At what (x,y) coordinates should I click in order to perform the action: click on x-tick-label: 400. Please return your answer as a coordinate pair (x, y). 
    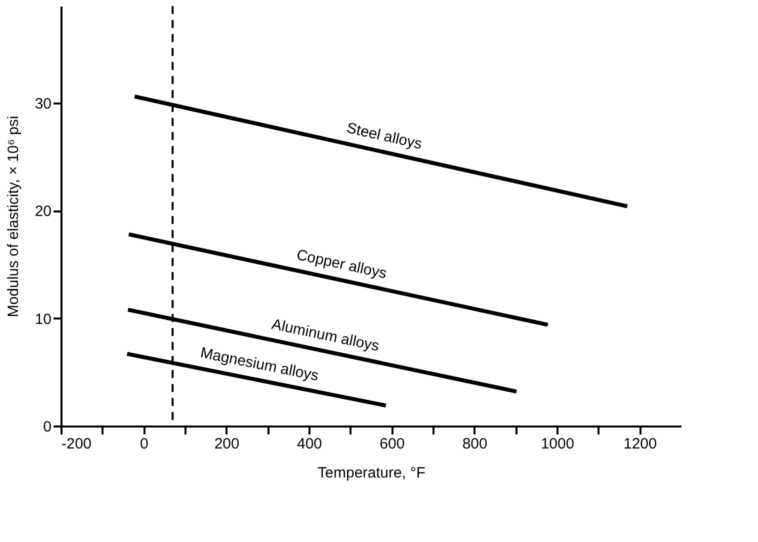
    Looking at the image, I should click on (309, 444).